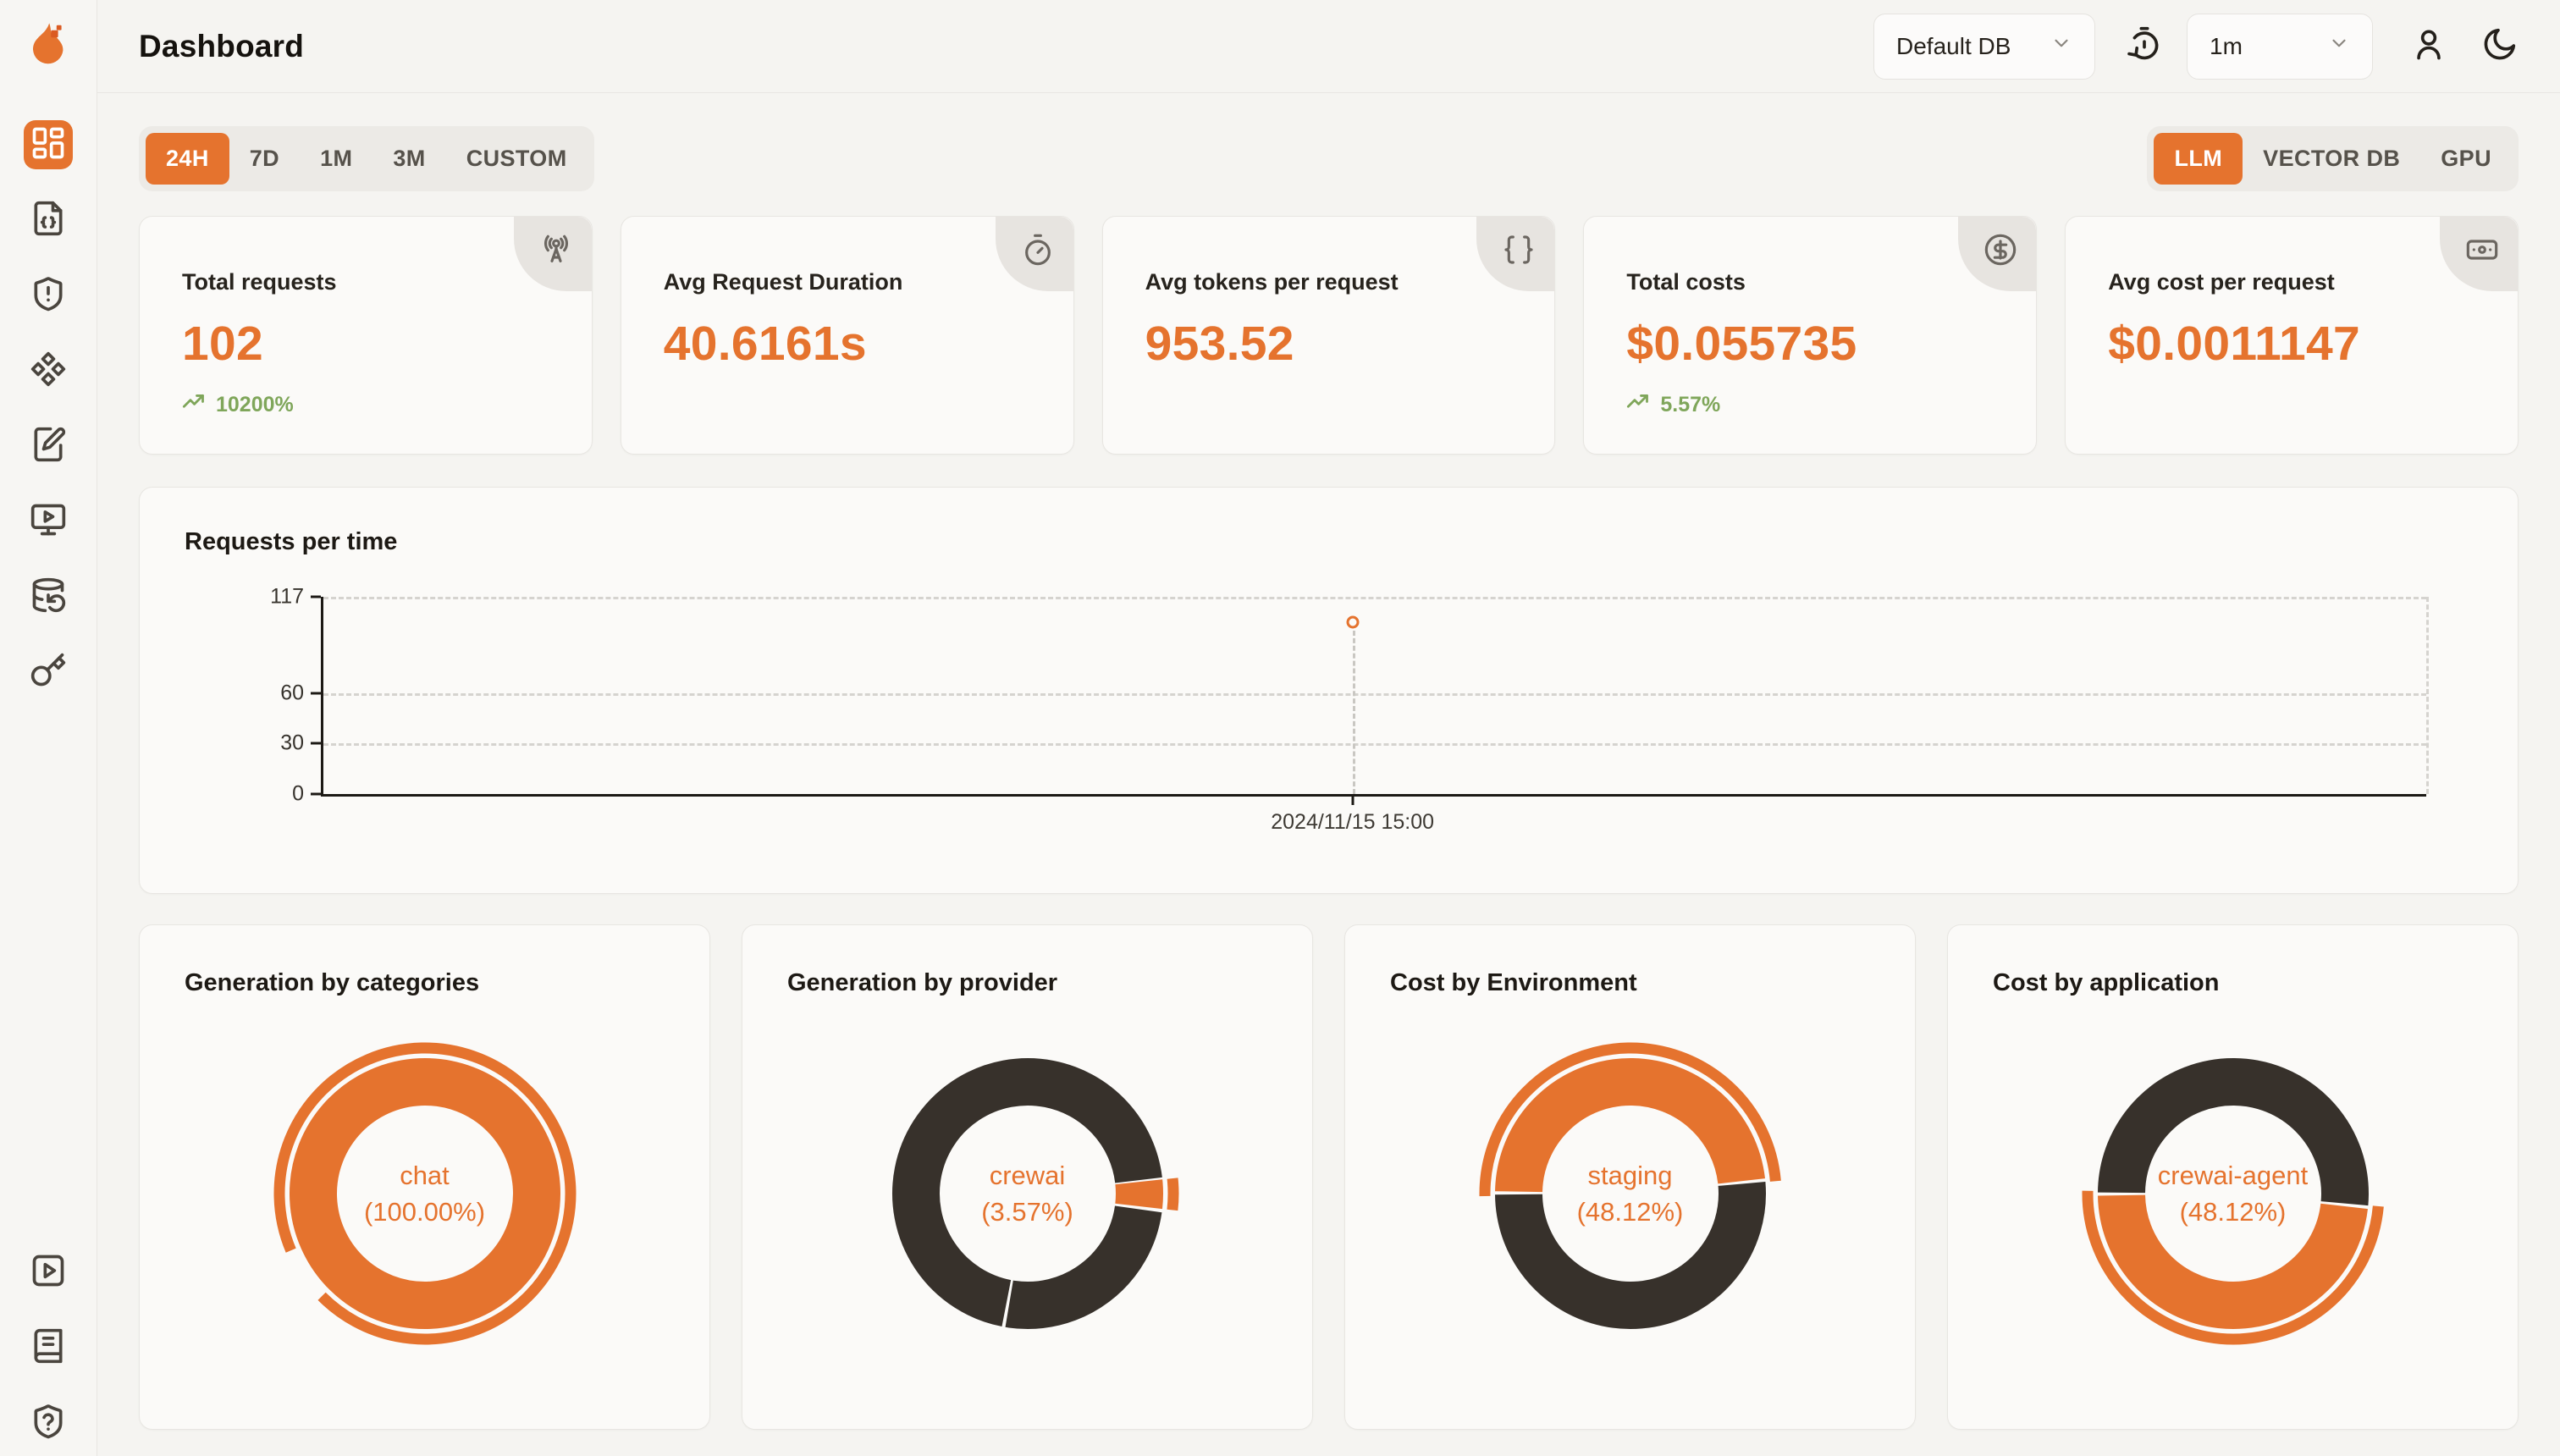 The width and height of the screenshot is (2560, 1456). I want to click on tab-custom: CUSTOM, so click(516, 158).